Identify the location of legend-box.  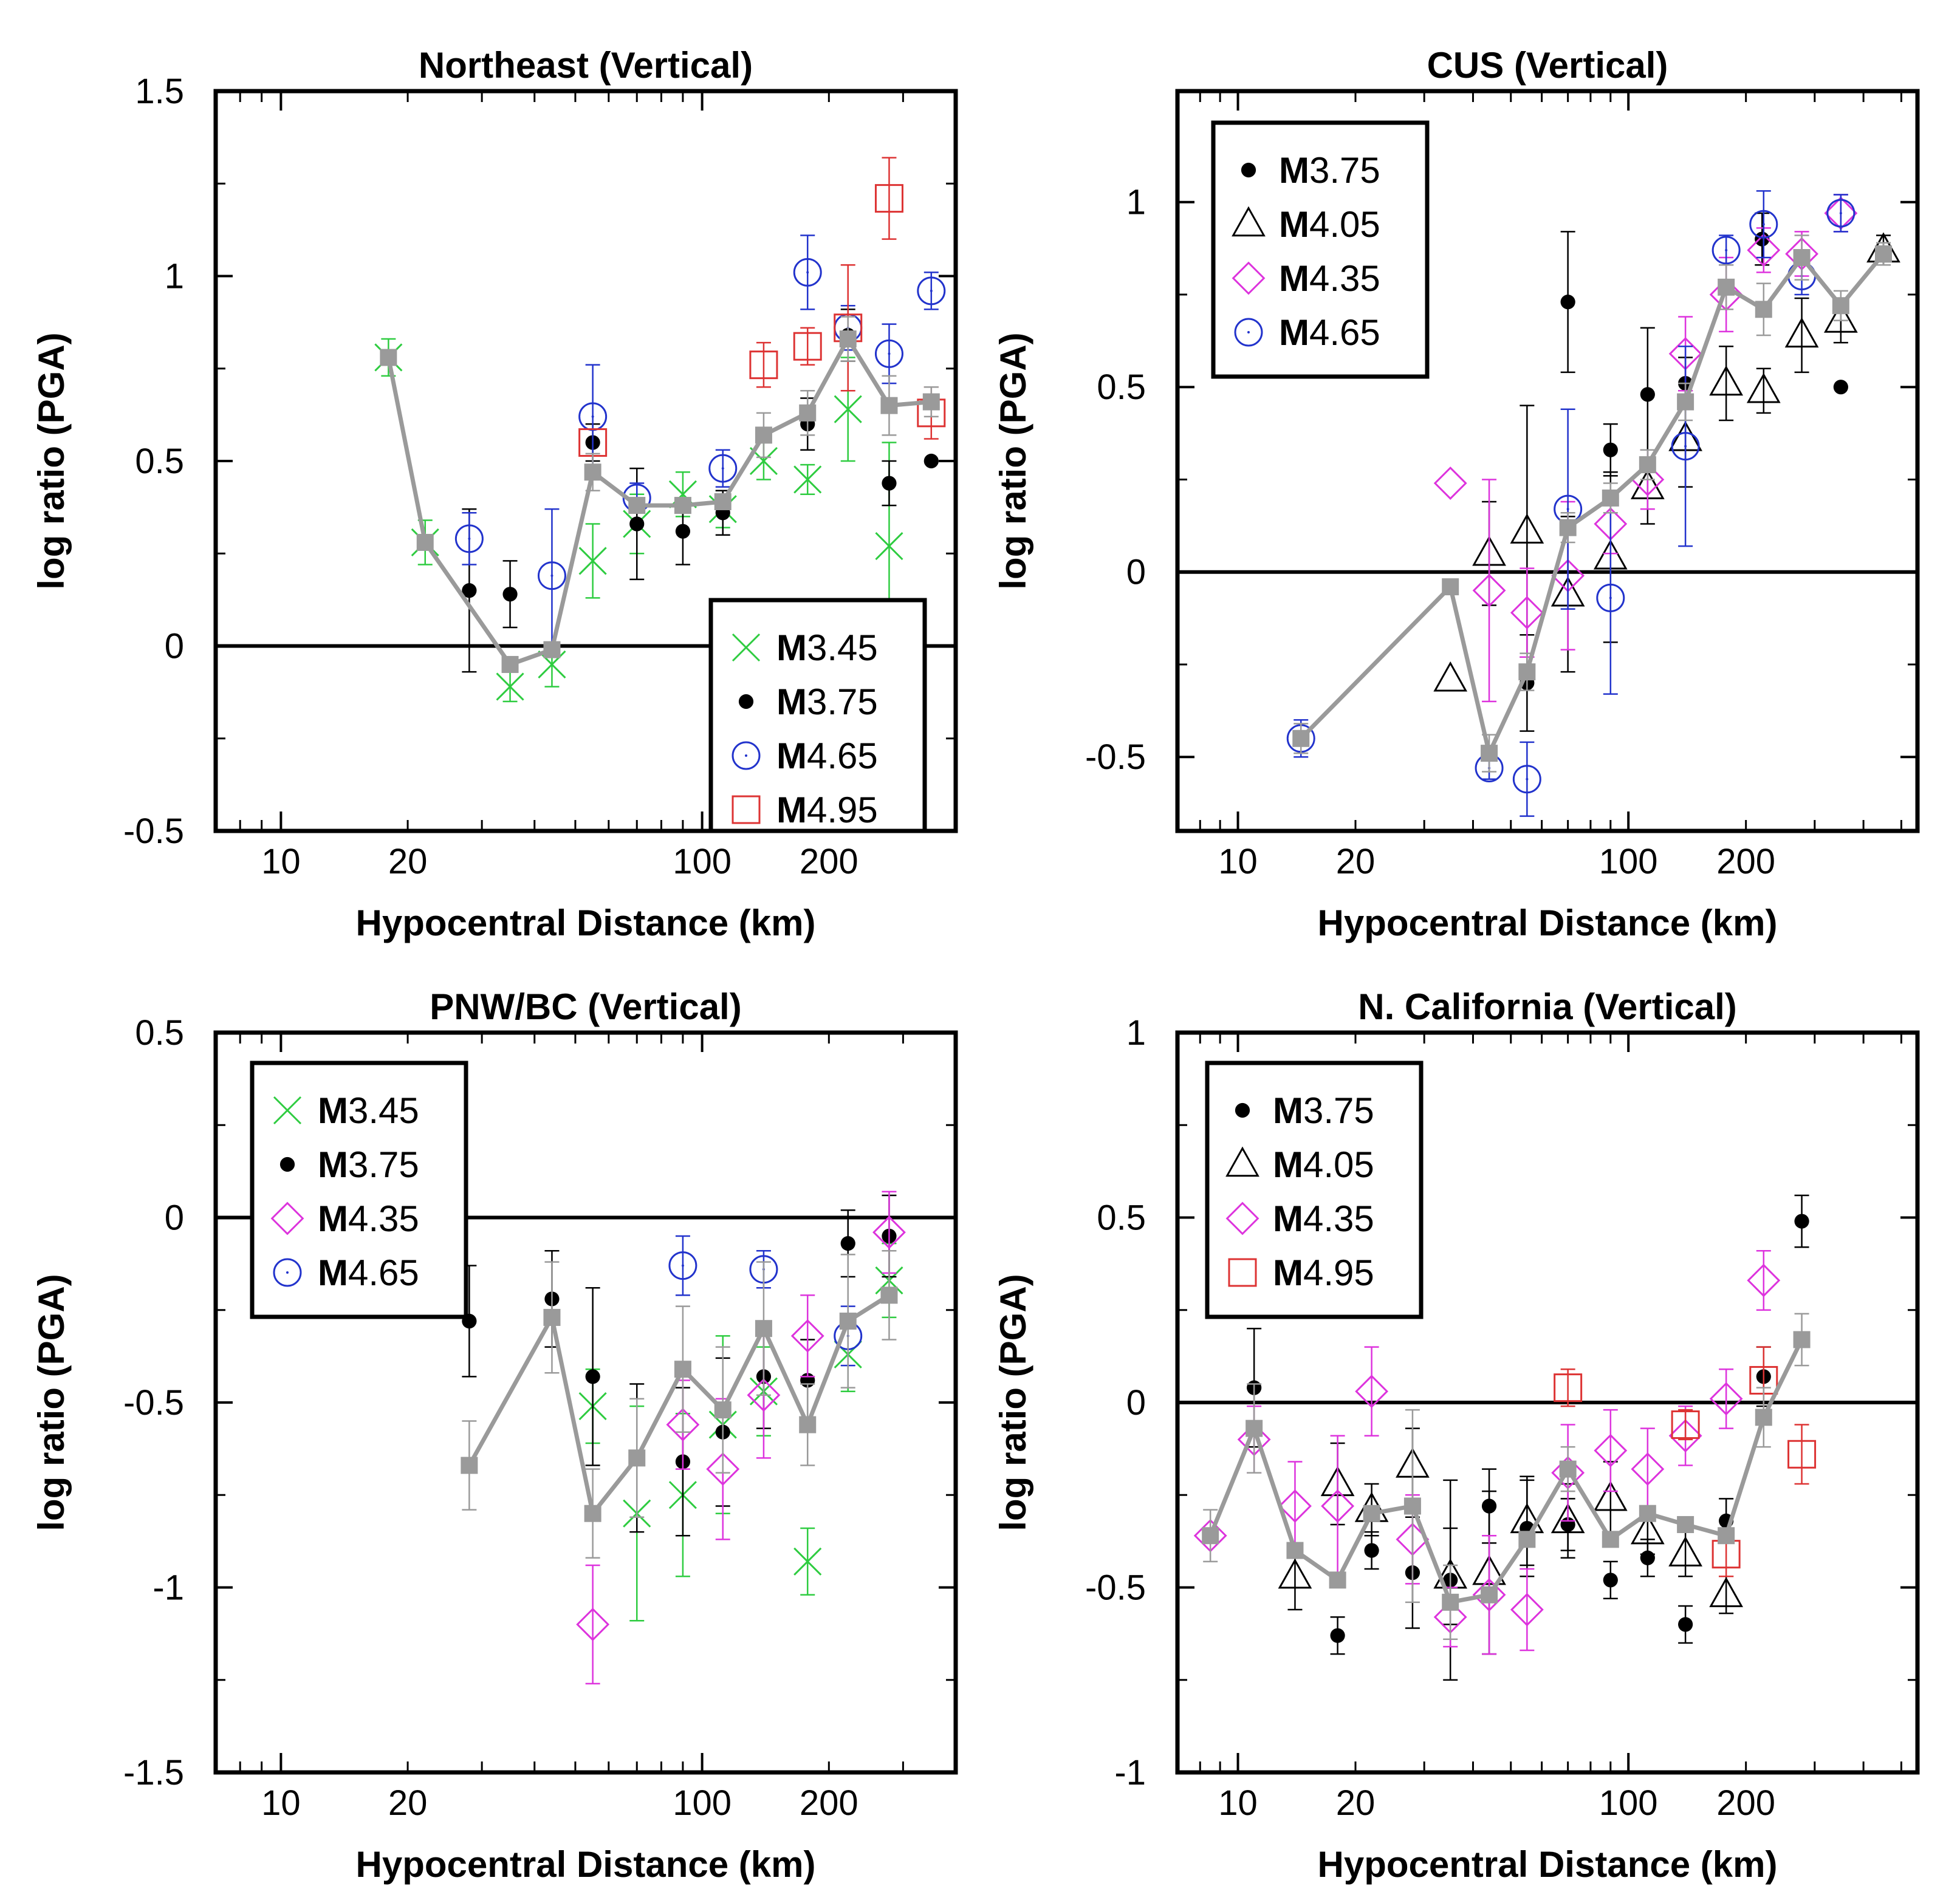
(359, 1190).